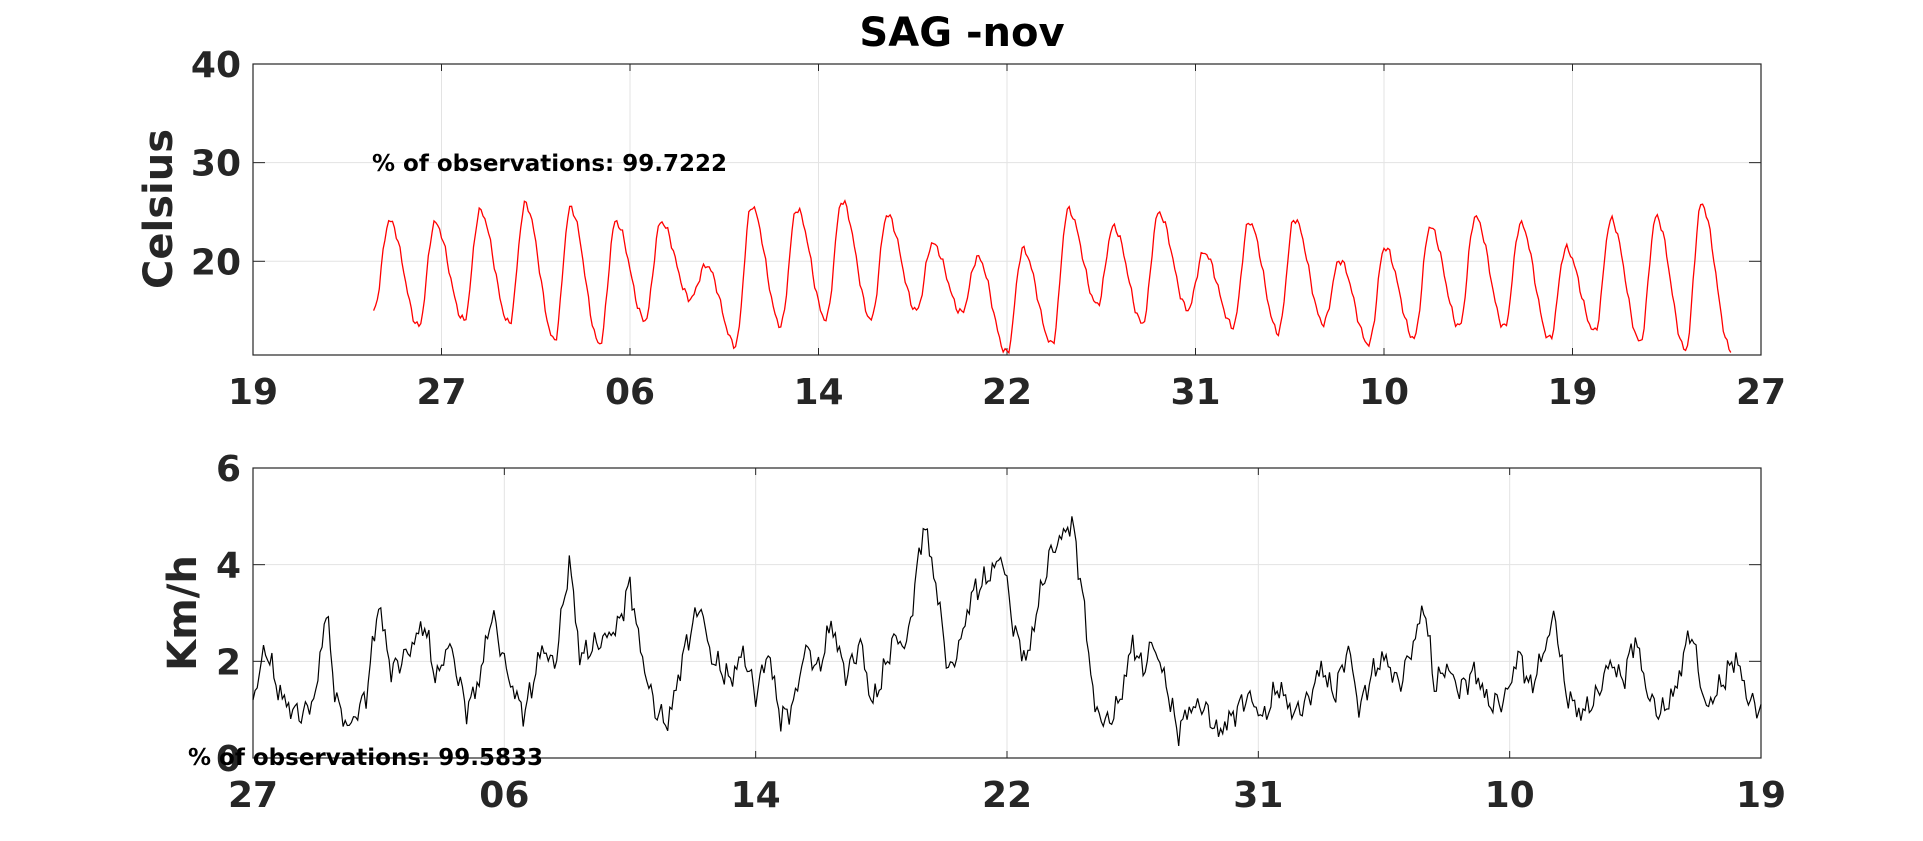 This screenshot has width=1923, height=841. I want to click on y-axis-label-wind: Km/h, so click(183, 613).